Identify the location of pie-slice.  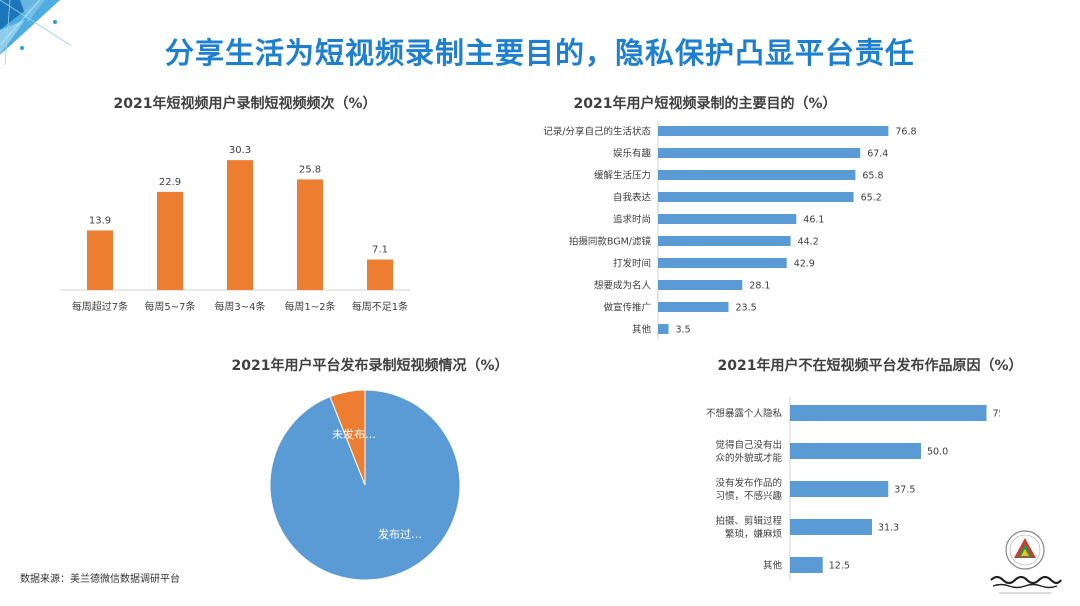
(347, 437).